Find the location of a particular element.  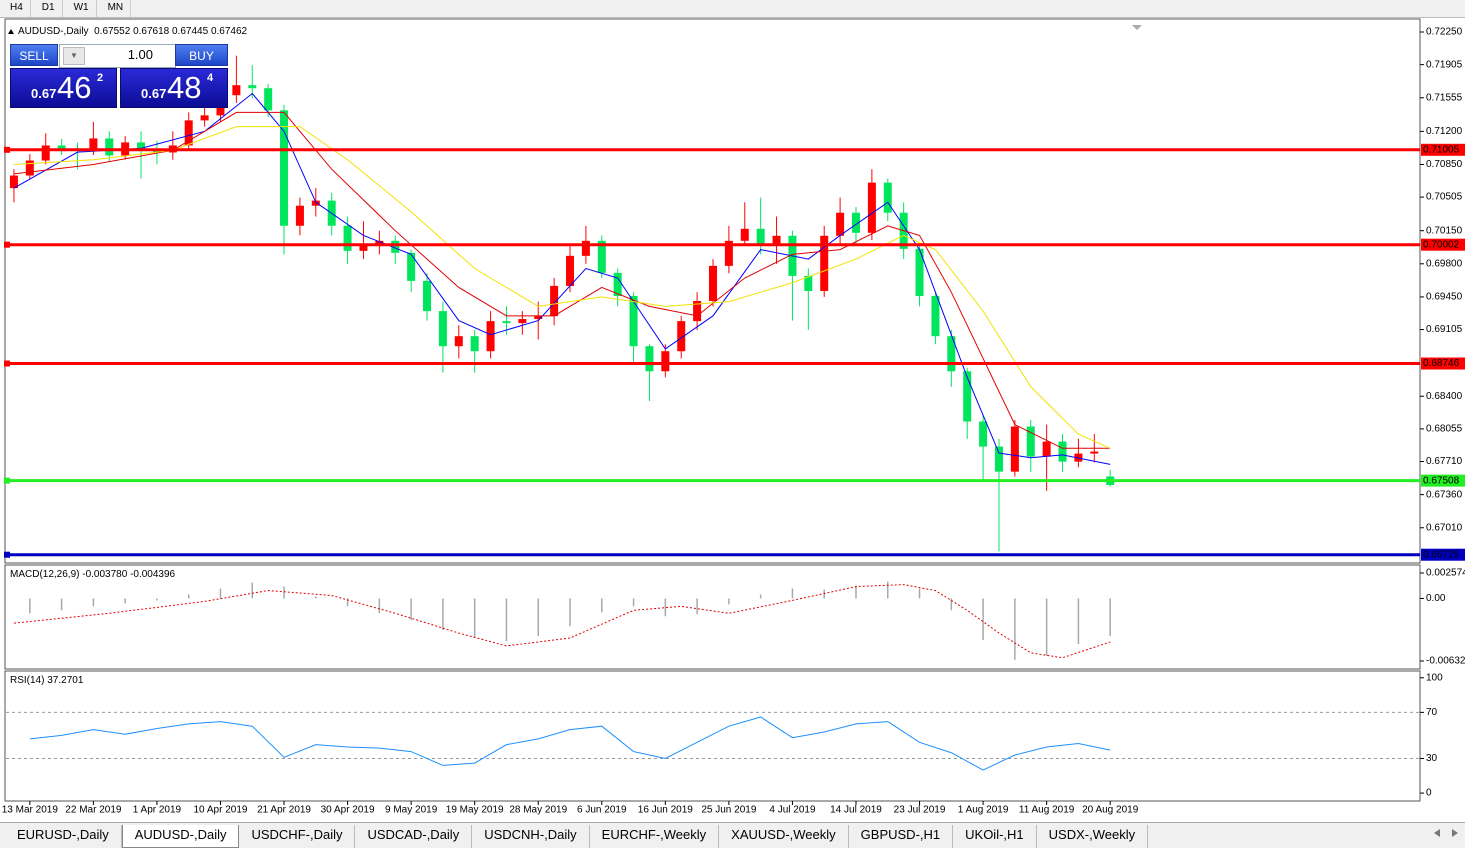

y-tick-label: 100 is located at coordinates (1434, 677).